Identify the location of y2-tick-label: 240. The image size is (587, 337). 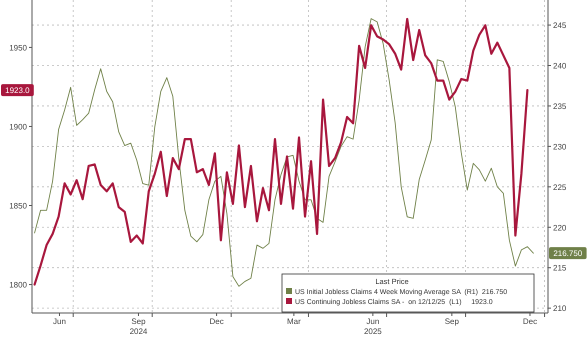
(560, 66).